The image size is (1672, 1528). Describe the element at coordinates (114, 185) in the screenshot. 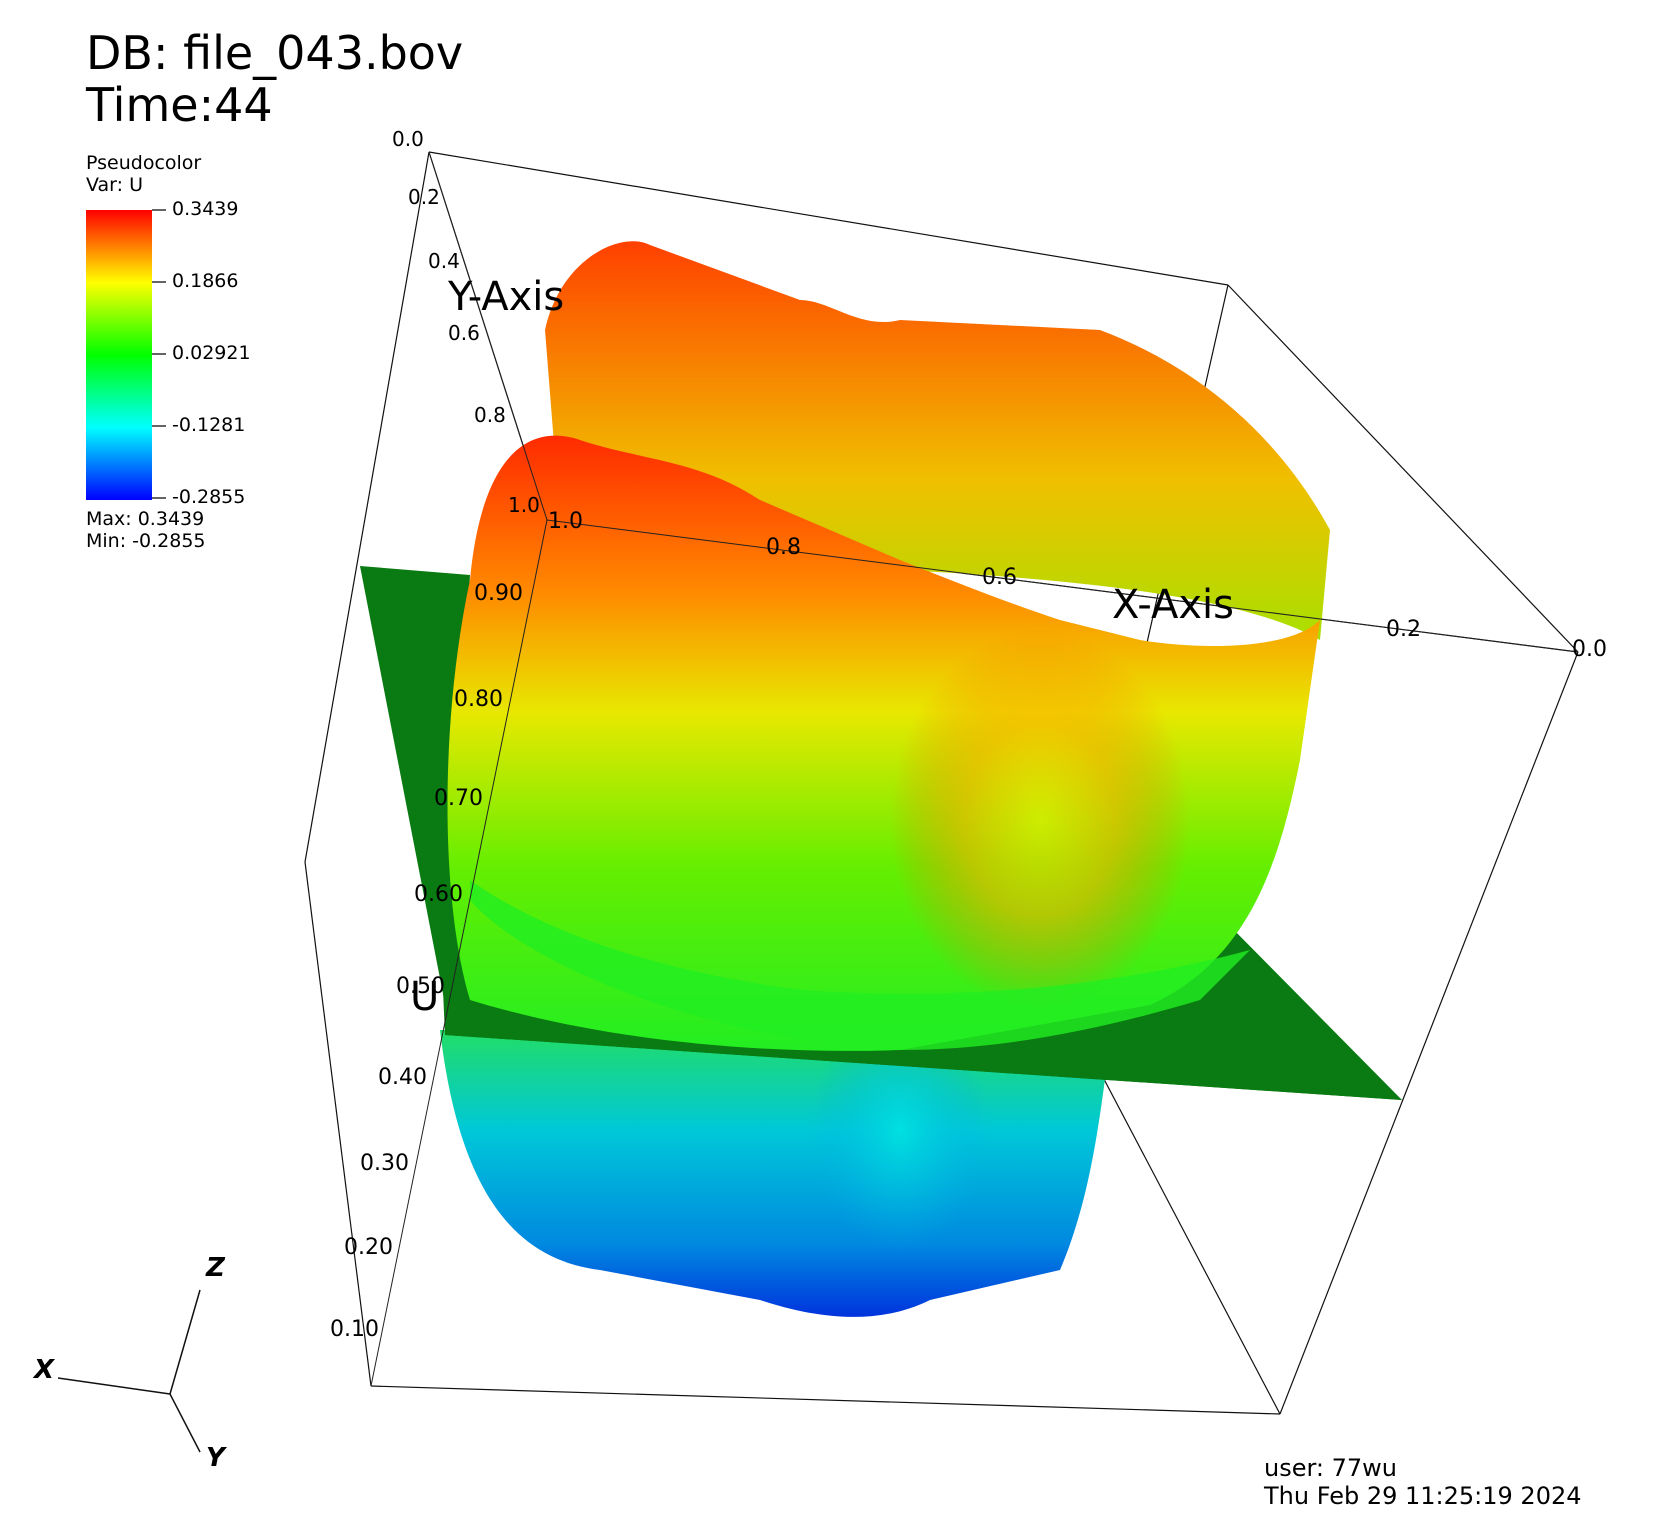

I see `legend-variable: Var: U` at that location.